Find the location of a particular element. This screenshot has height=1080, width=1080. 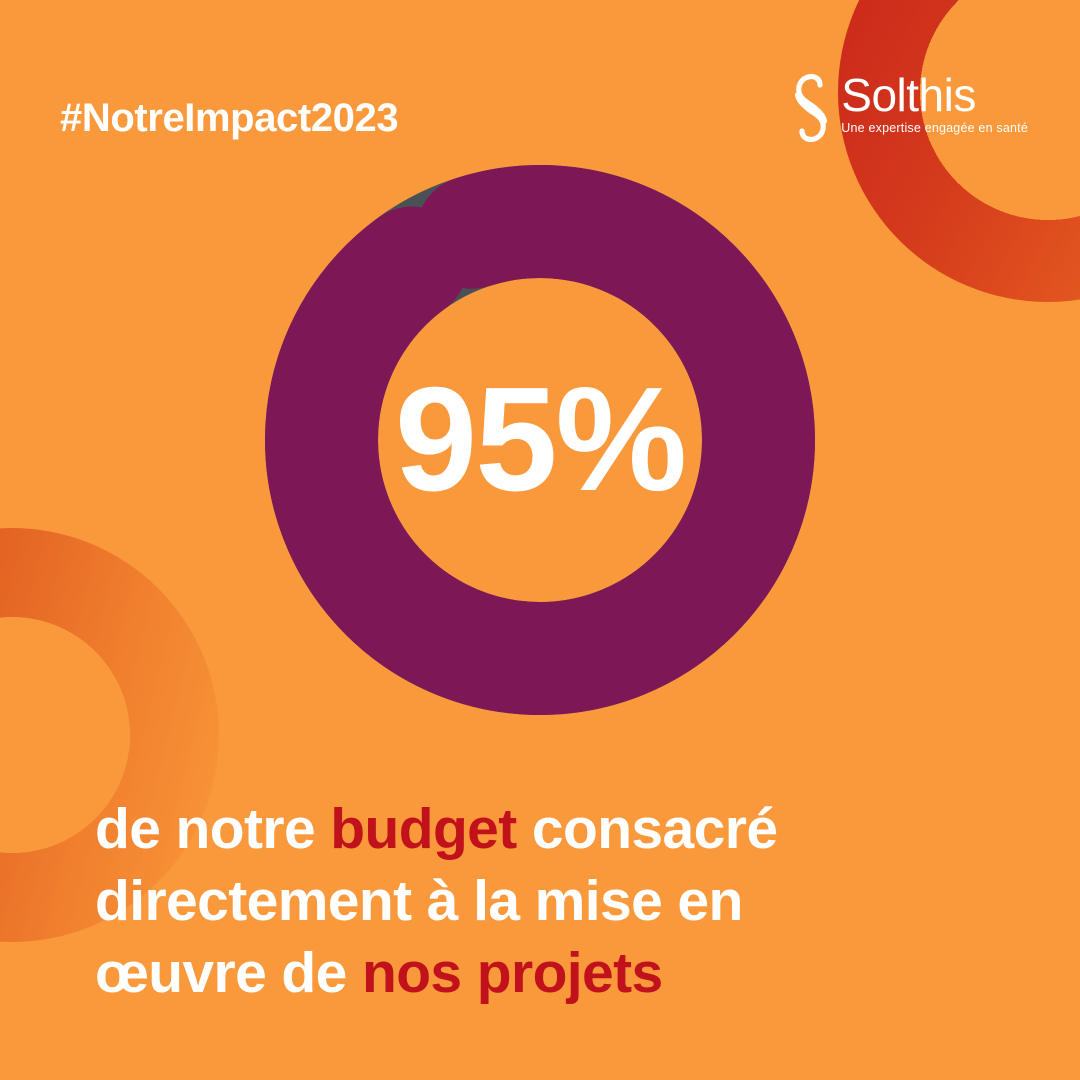

caption-line-1: de notre budget consacré is located at coordinates (545, 829).